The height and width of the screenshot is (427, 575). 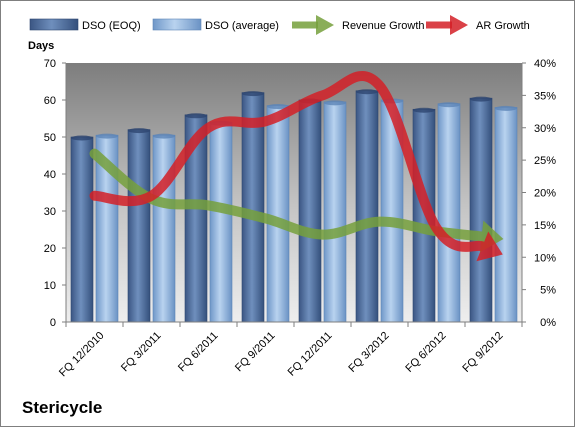 What do you see at coordinates (111, 26) in the screenshot?
I see `legend-label: DSO (EOQ)` at bounding box center [111, 26].